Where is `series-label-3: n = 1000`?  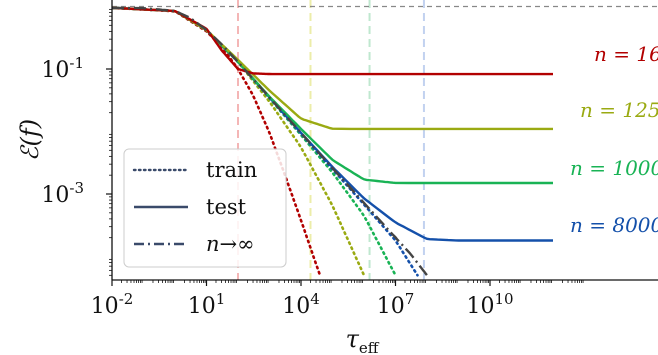
series-label-3: n = 1000 is located at coordinates (614, 168).